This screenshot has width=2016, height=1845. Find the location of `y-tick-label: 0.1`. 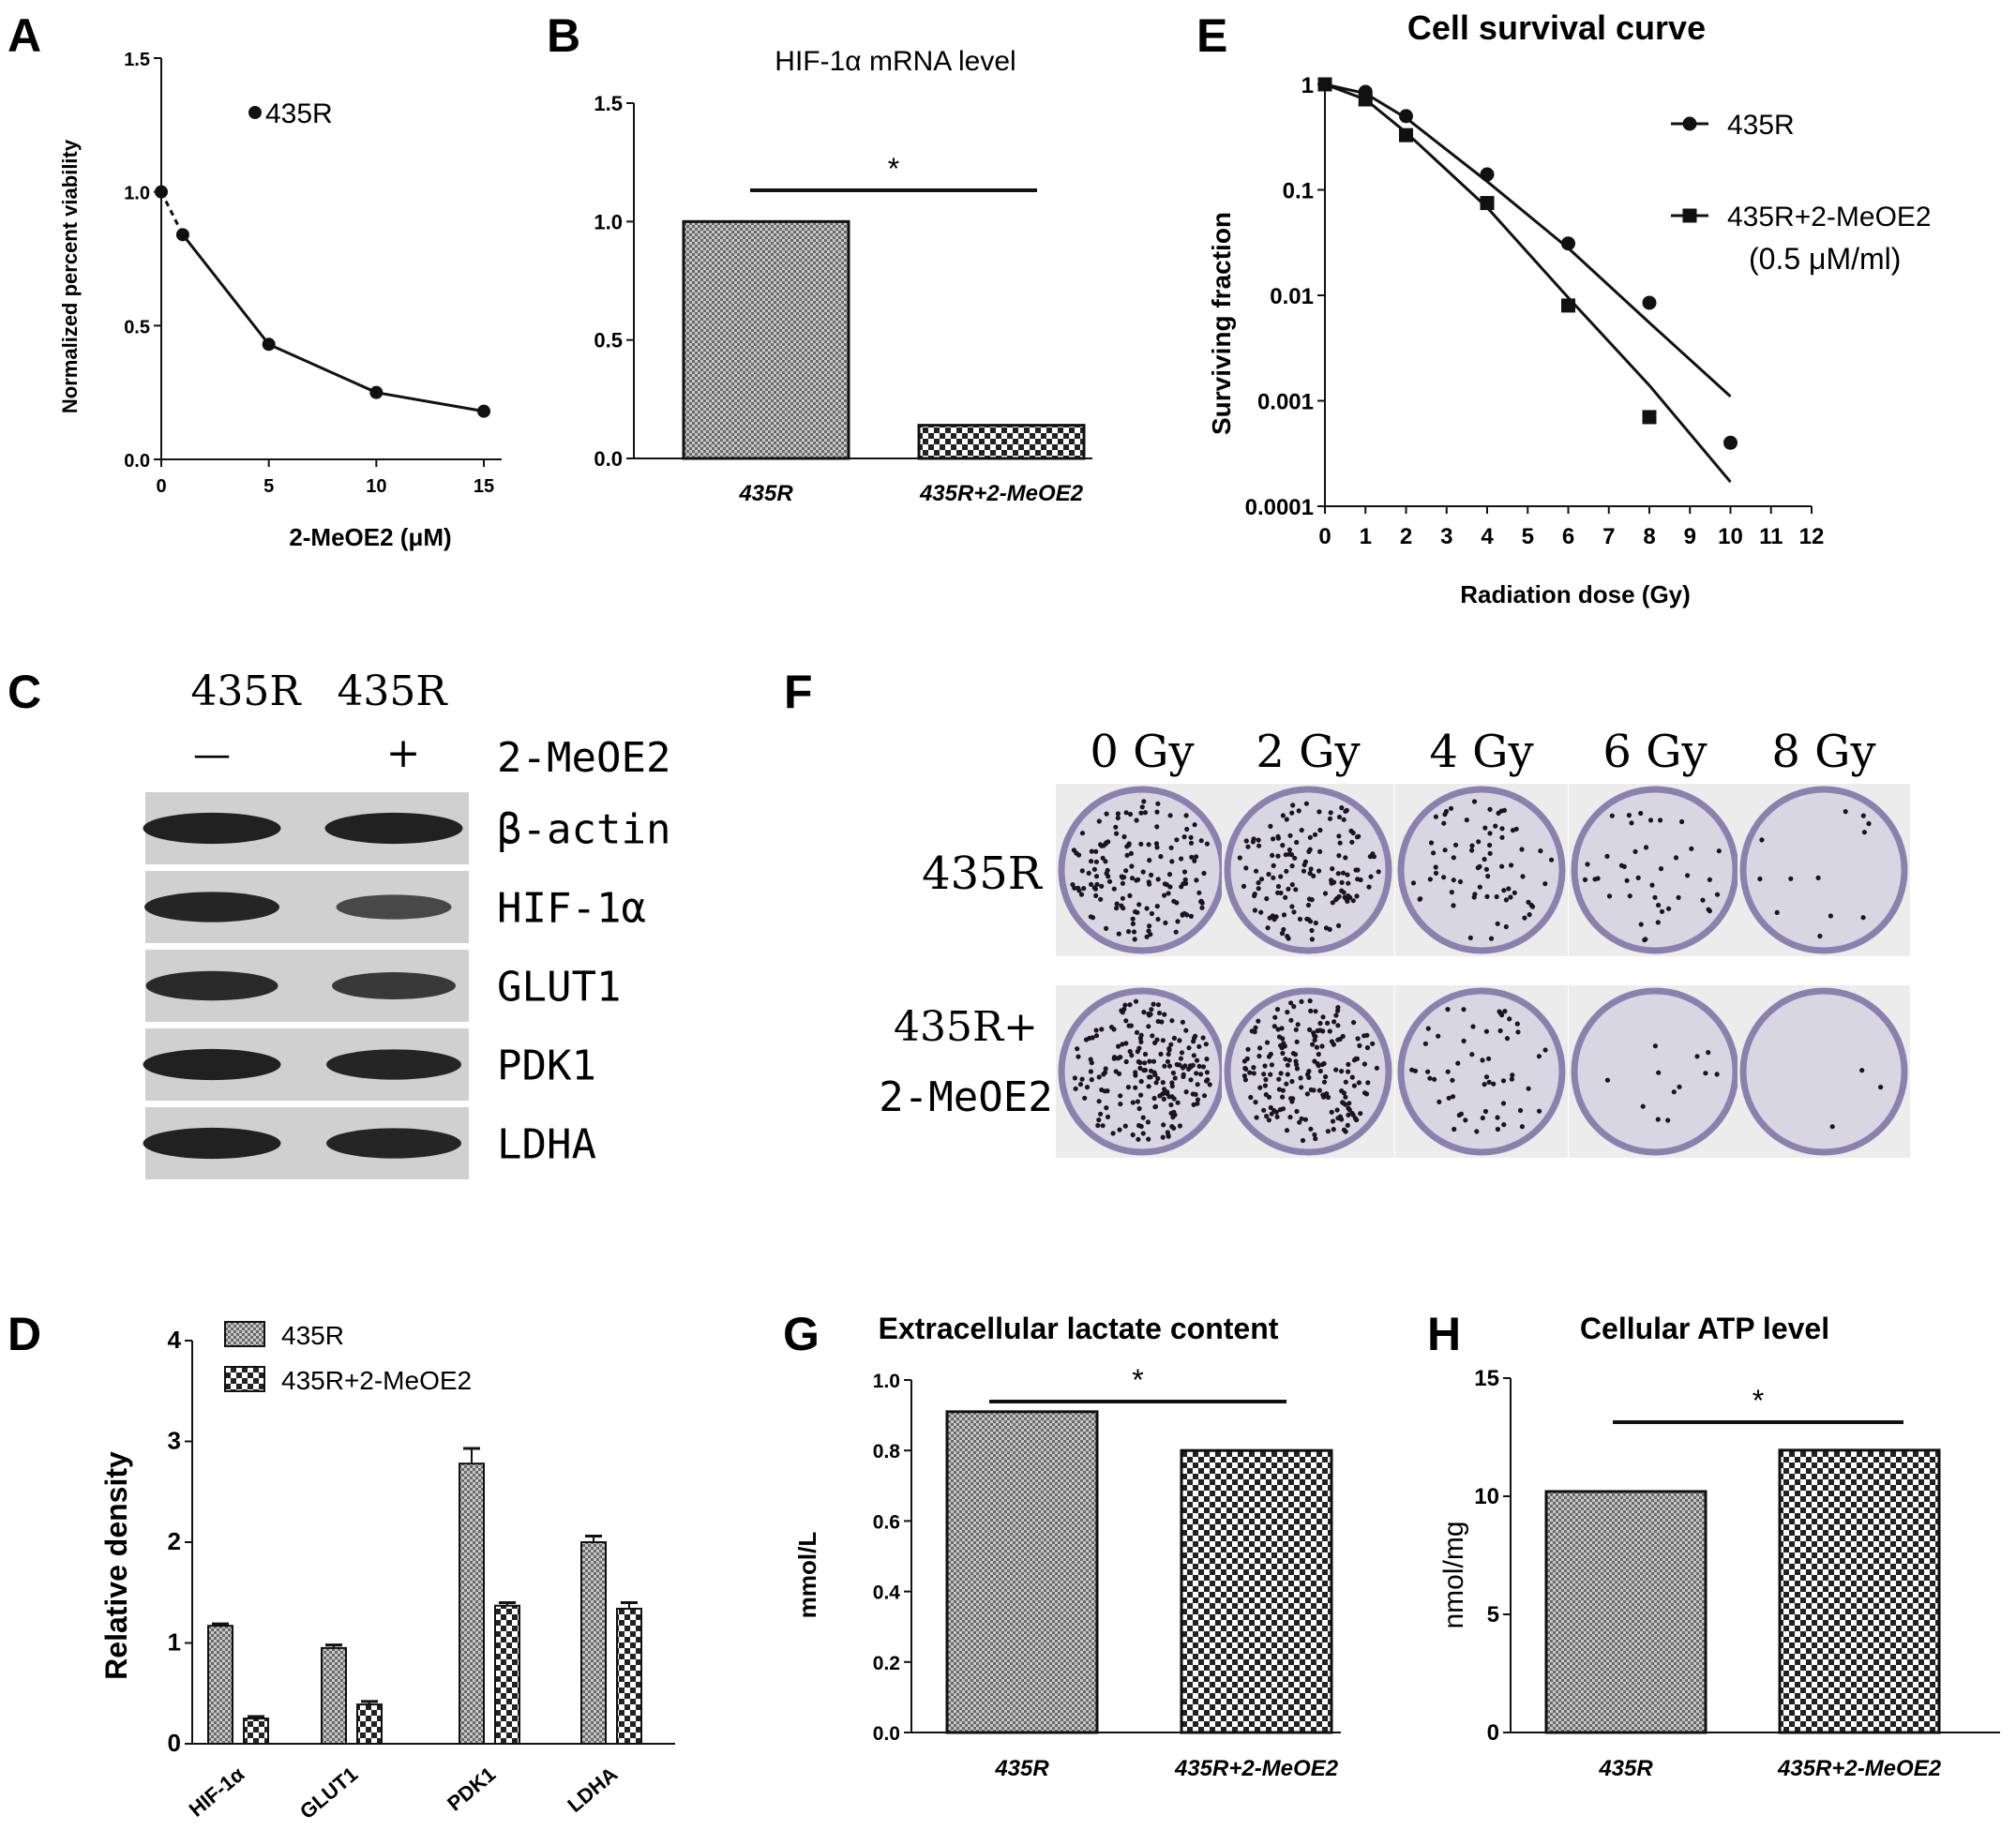

y-tick-label: 0.1 is located at coordinates (1298, 191).